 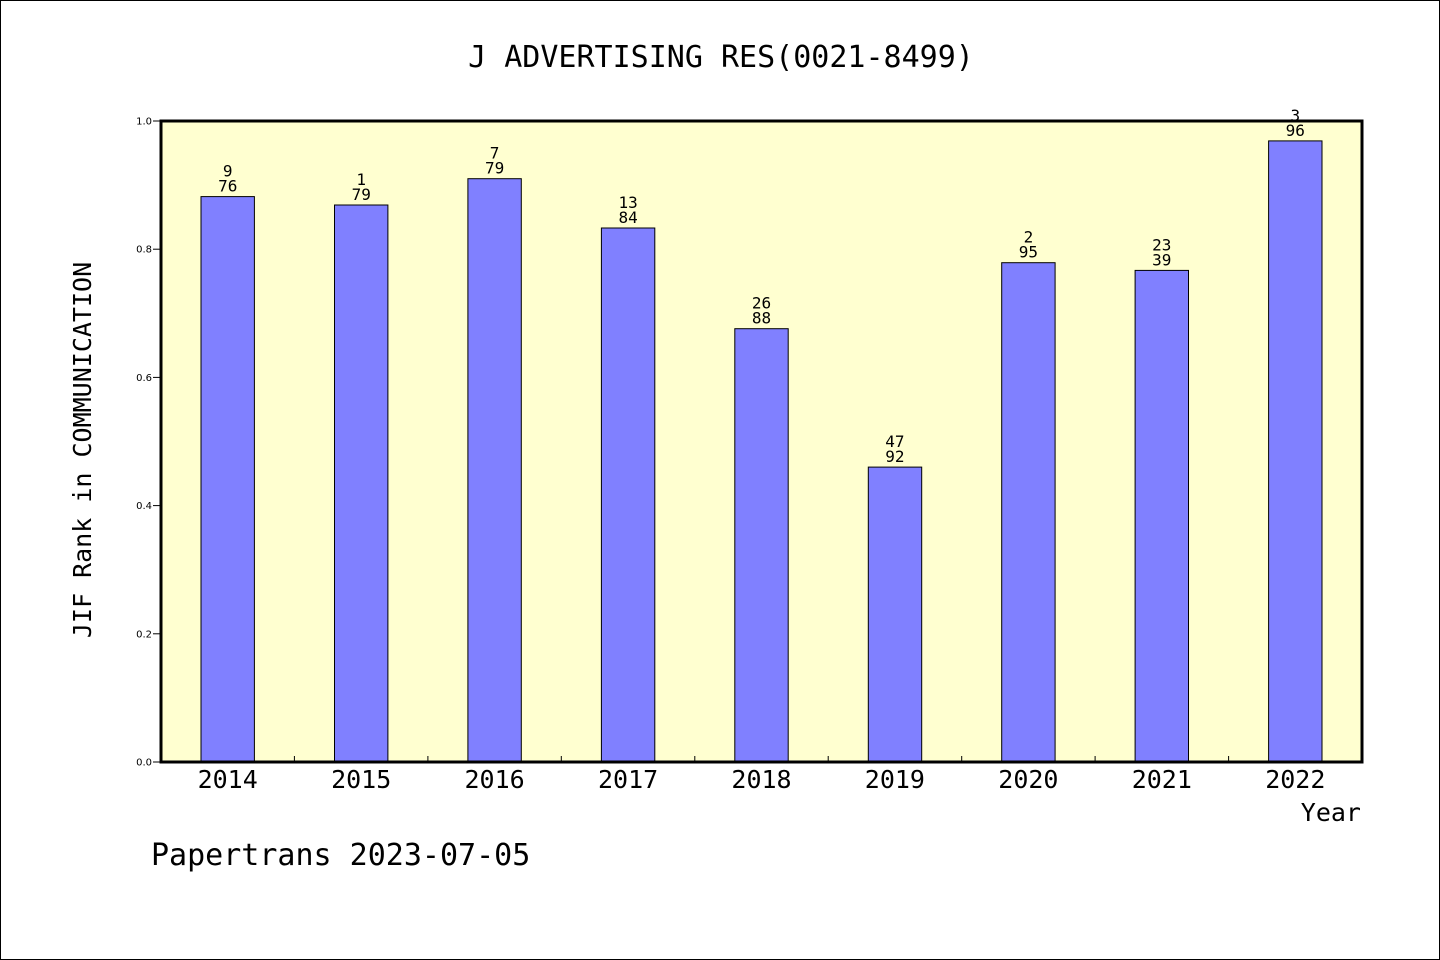 I want to click on x-tick-label: 2018, so click(x=761, y=779).